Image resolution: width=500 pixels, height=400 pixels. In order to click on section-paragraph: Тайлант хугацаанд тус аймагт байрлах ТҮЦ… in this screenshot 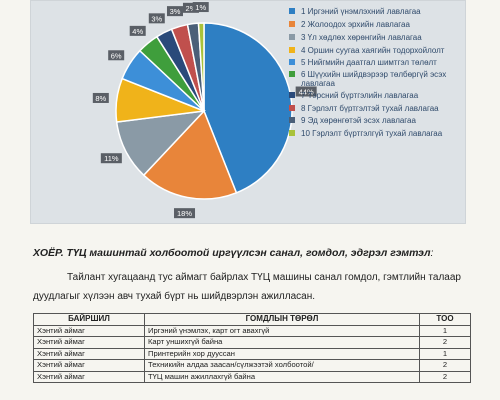, I will do `click(253, 287)`.